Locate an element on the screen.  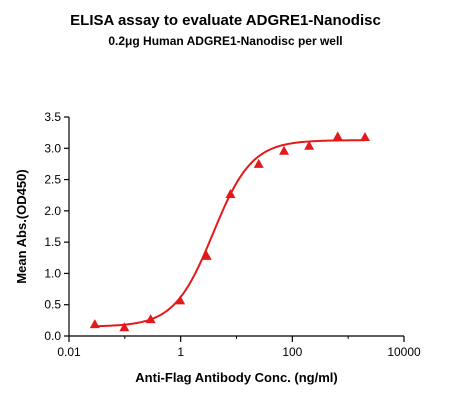
y-tick-label: 1.0 is located at coordinates (52, 273).